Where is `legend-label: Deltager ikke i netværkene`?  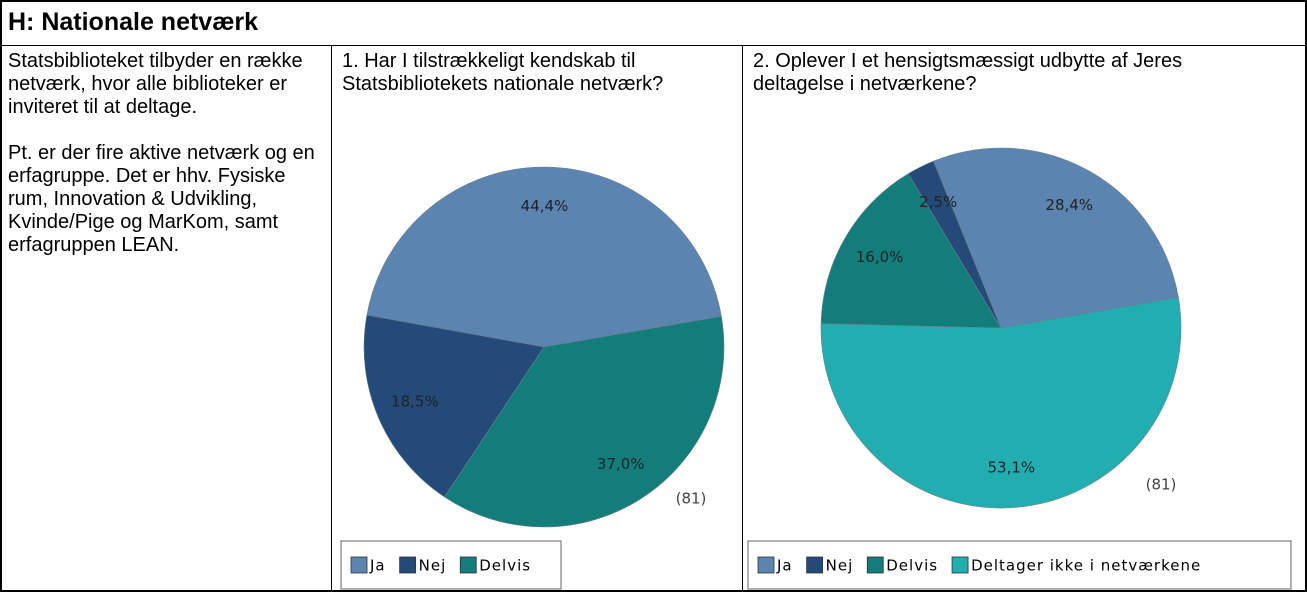 legend-label: Deltager ikke i netværkene is located at coordinates (1086, 566).